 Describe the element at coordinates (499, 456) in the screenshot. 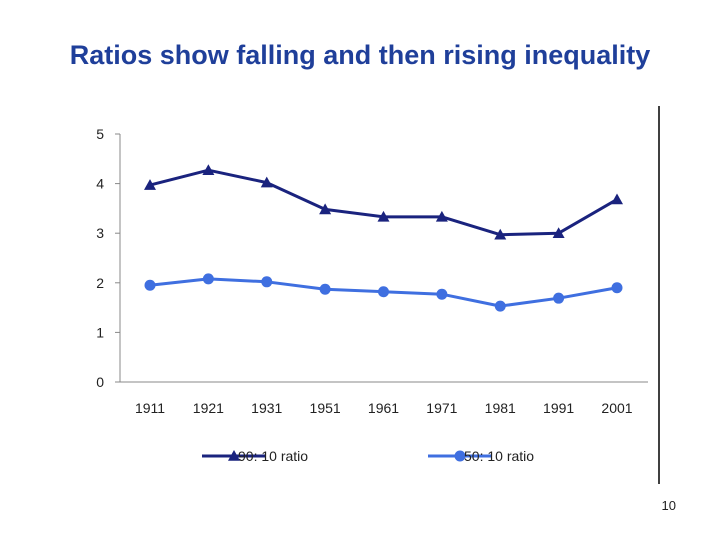

I see `legend-label: 50: 10 ratio` at that location.